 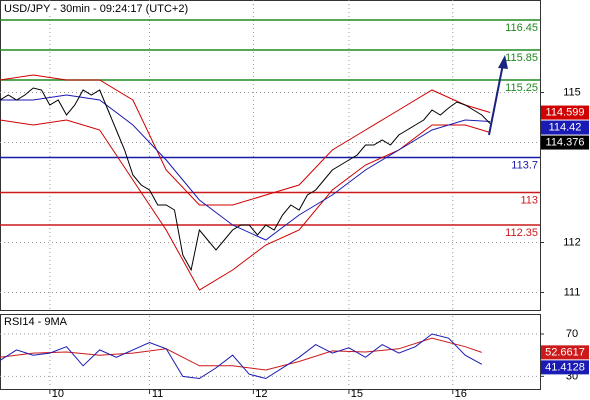 I want to click on value-tag-label: 41.4128, so click(x=565, y=367).